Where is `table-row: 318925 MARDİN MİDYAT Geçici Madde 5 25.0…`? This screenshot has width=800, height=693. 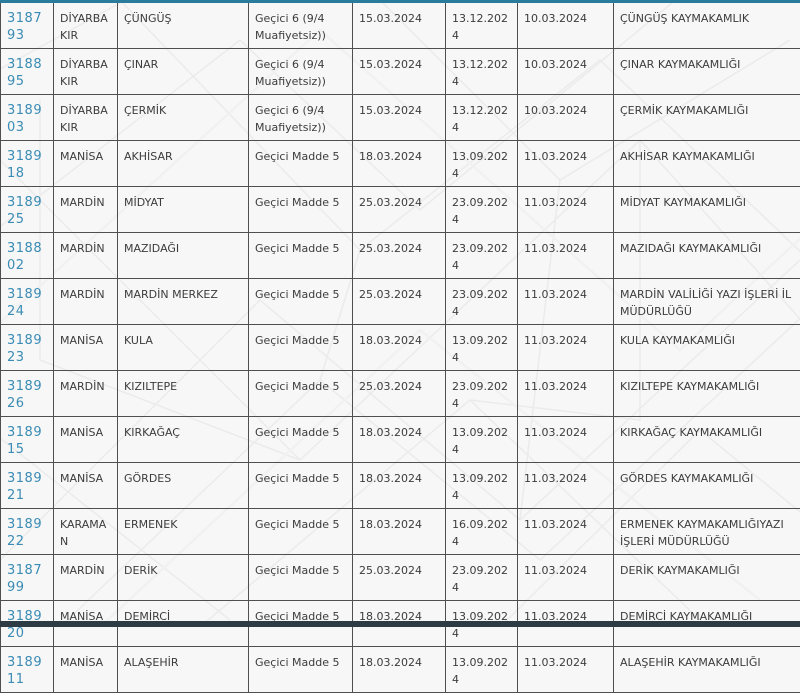
table-row: 318925 MARDİN MİDYAT Geçici Madde 5 25.0… is located at coordinates (400, 210).